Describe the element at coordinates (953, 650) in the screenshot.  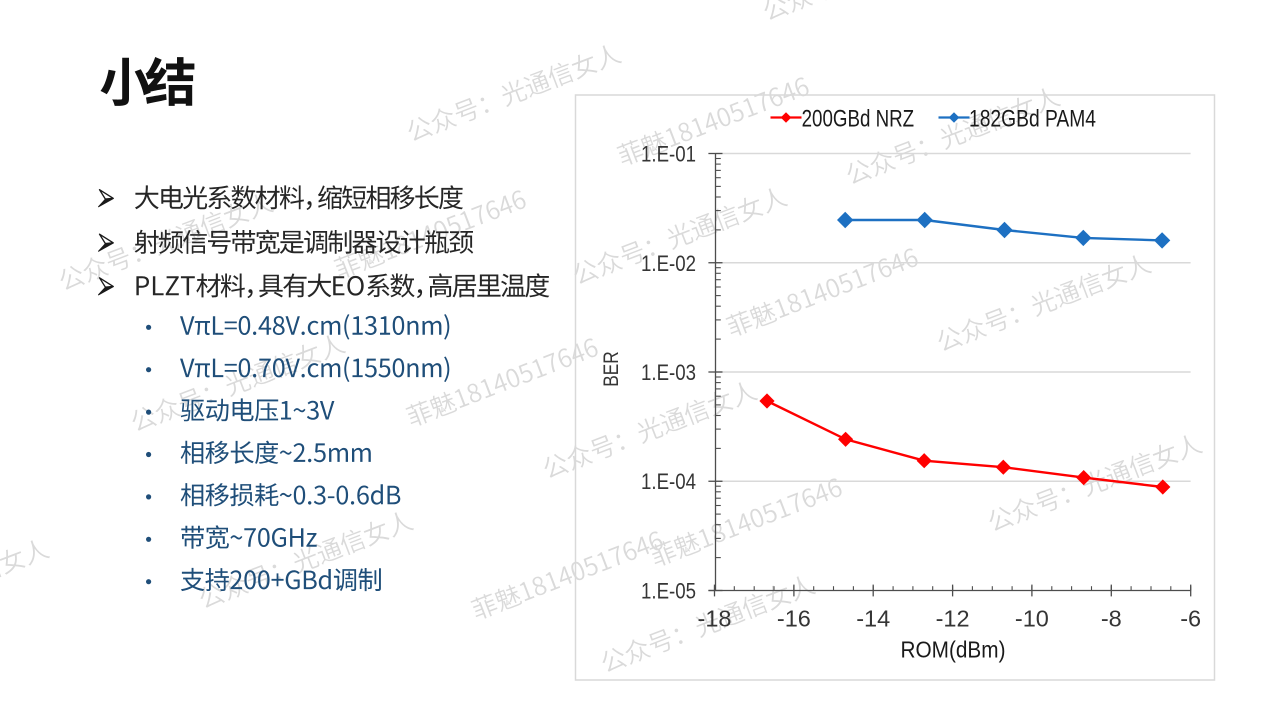
I see `svg-text: ROM(dBm)` at that location.